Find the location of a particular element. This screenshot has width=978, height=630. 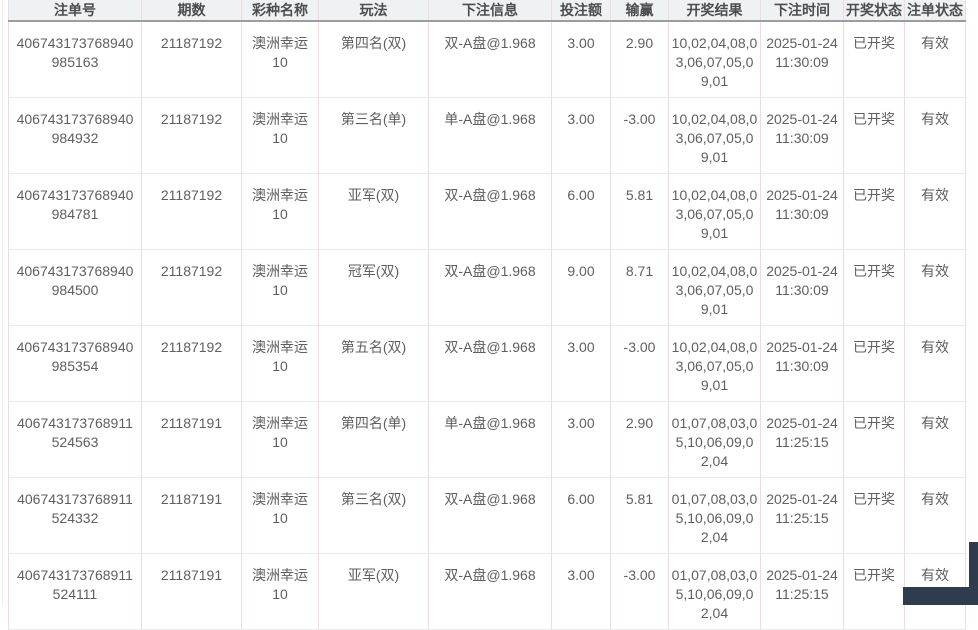

column-header-bet-amount: 投注额 is located at coordinates (581, 11).